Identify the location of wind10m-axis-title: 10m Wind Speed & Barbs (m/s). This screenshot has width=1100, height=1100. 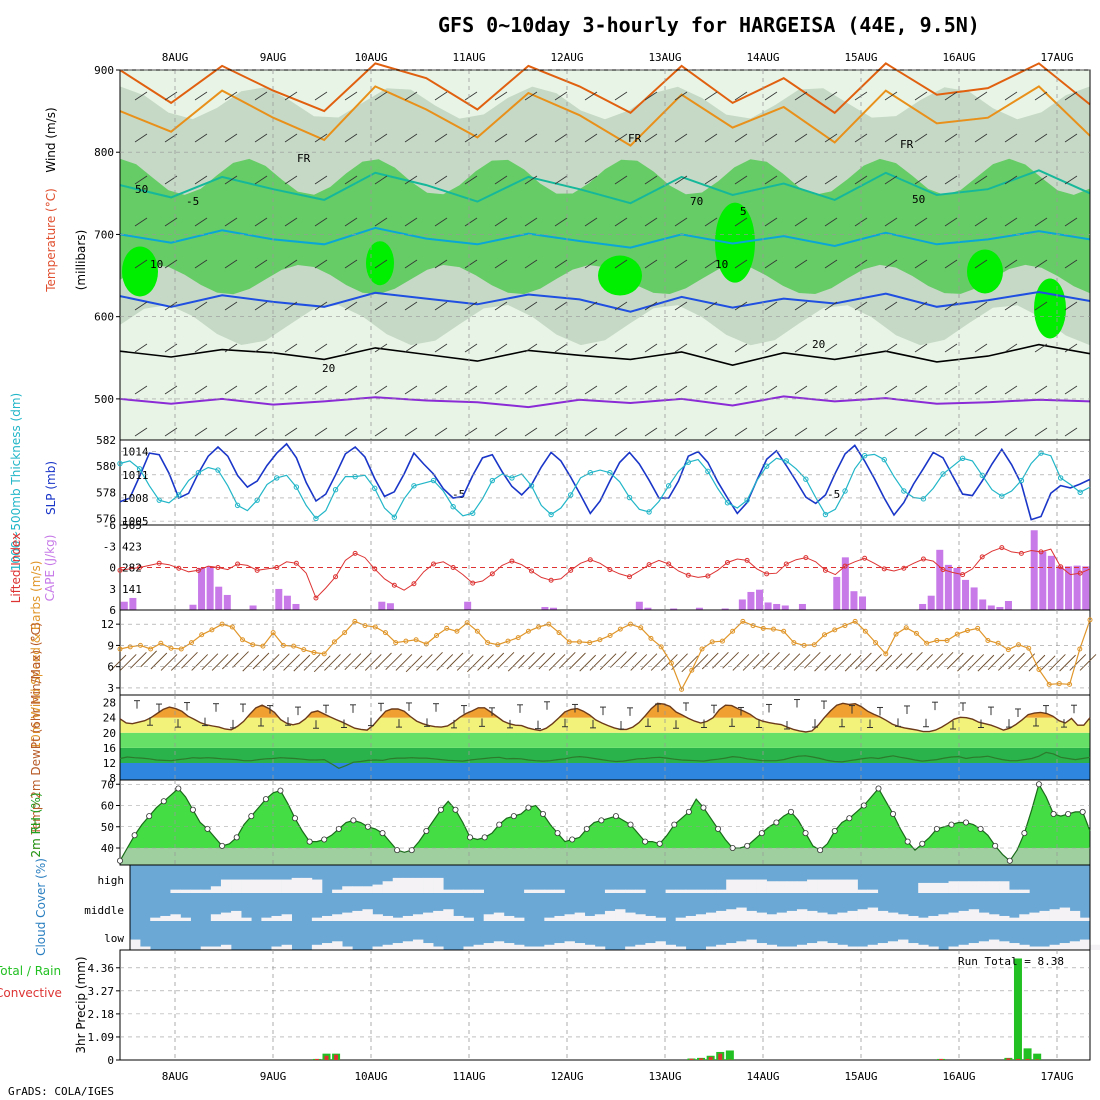
(36, 655).